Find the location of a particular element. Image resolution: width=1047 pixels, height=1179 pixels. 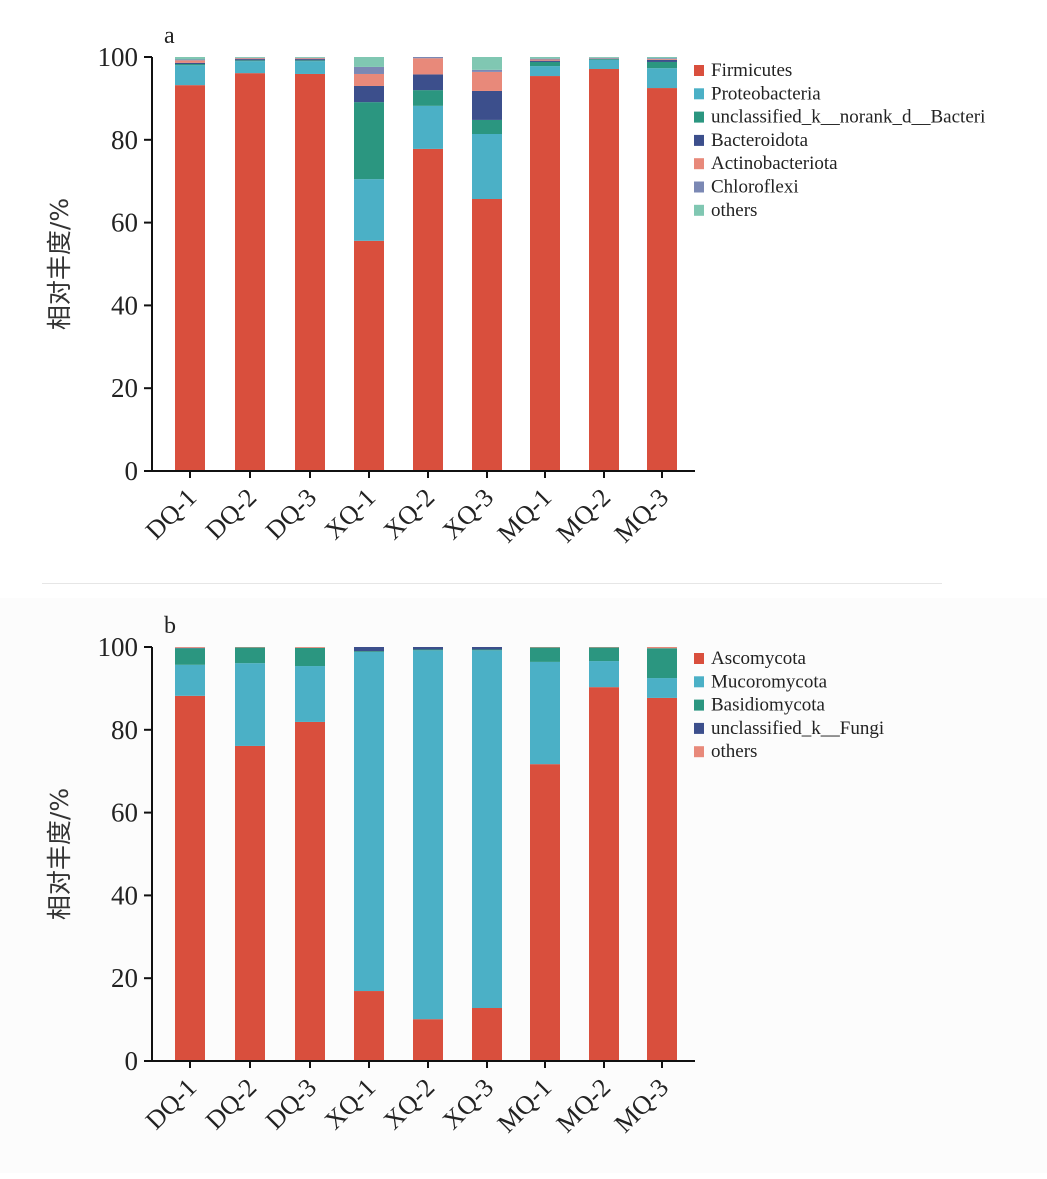

y-tick-label: 80 is located at coordinates (124, 730).